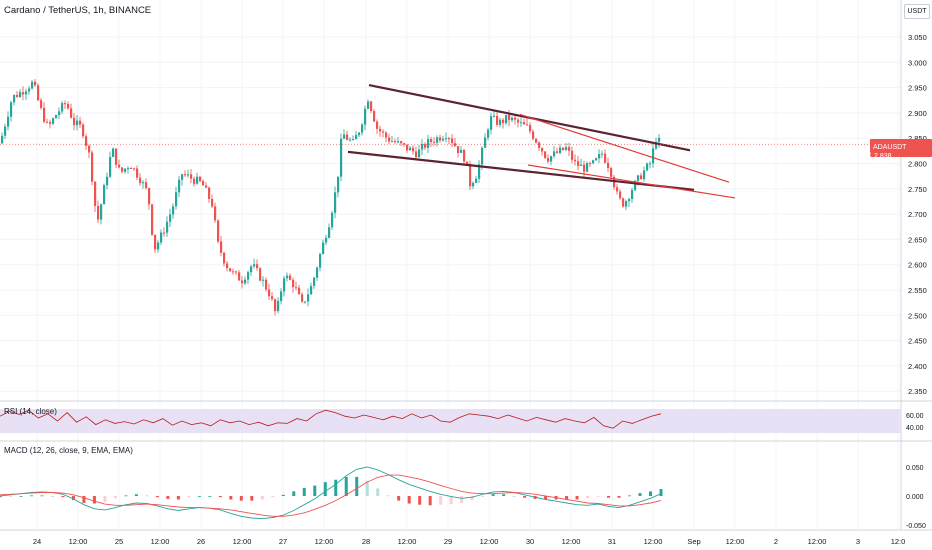  I want to click on price-tick-label: 2.400, so click(917, 366).